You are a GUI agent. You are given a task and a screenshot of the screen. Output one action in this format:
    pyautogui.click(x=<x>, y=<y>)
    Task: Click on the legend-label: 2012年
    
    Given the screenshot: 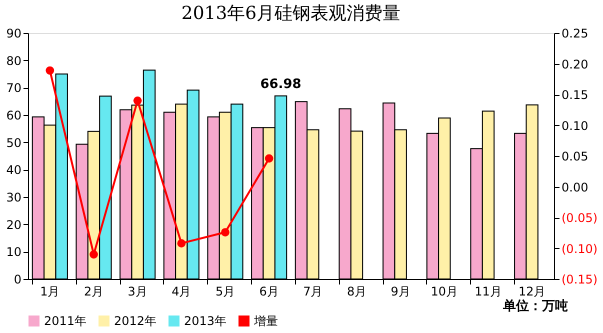 What is the action you would take?
    pyautogui.click(x=135, y=321)
    